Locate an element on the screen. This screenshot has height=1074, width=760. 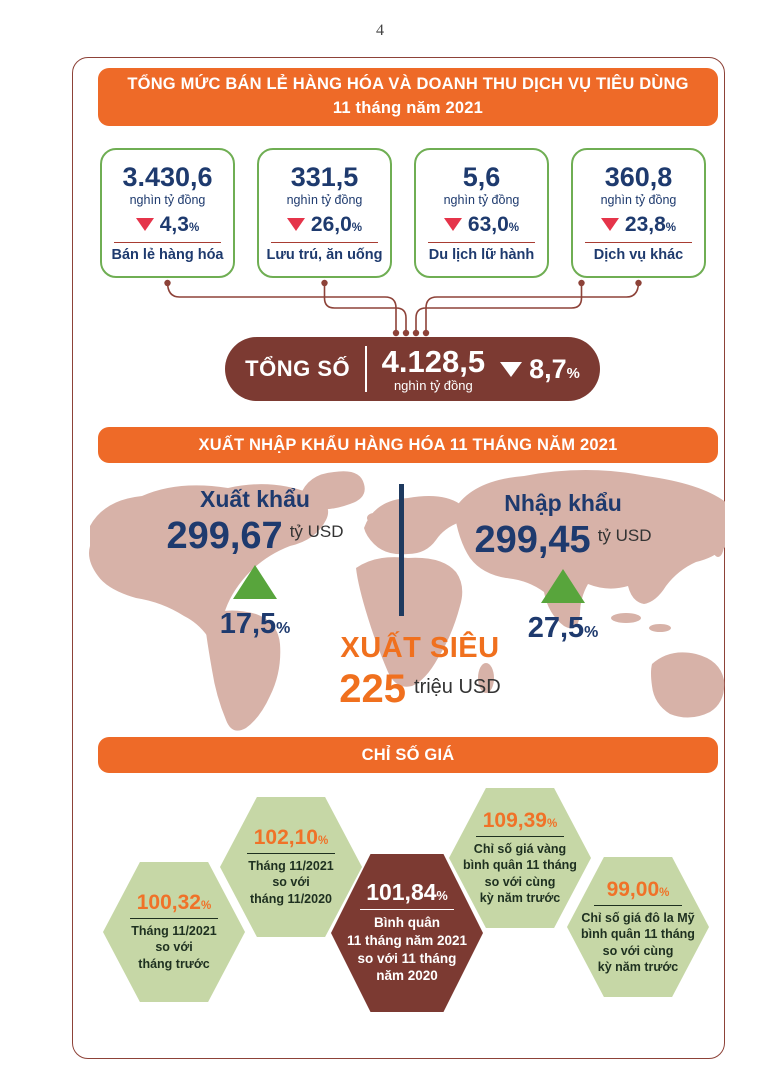
surplus-unit: triệu USD is located at coordinates (457, 687).